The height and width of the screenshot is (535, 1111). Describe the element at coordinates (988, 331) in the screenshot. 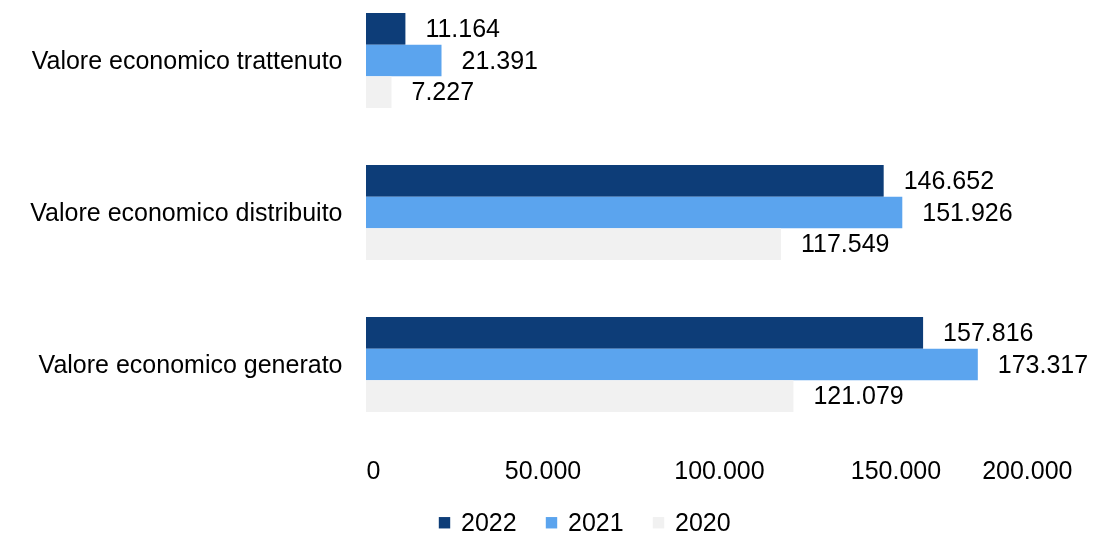

I see `data-label: 157.816` at that location.